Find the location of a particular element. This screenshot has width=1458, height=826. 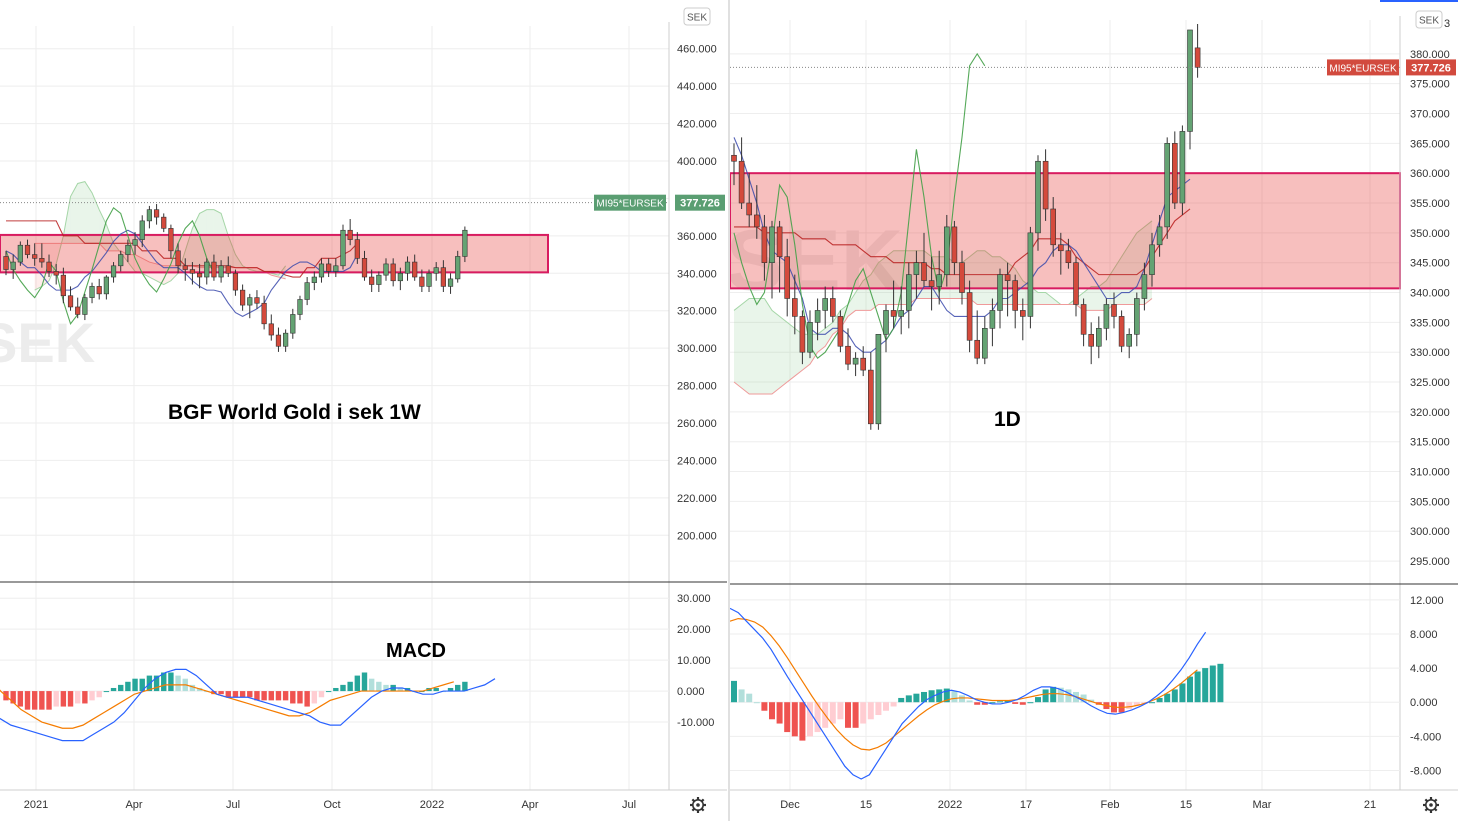

daily-highlight-zone is located at coordinates (1065, 231).